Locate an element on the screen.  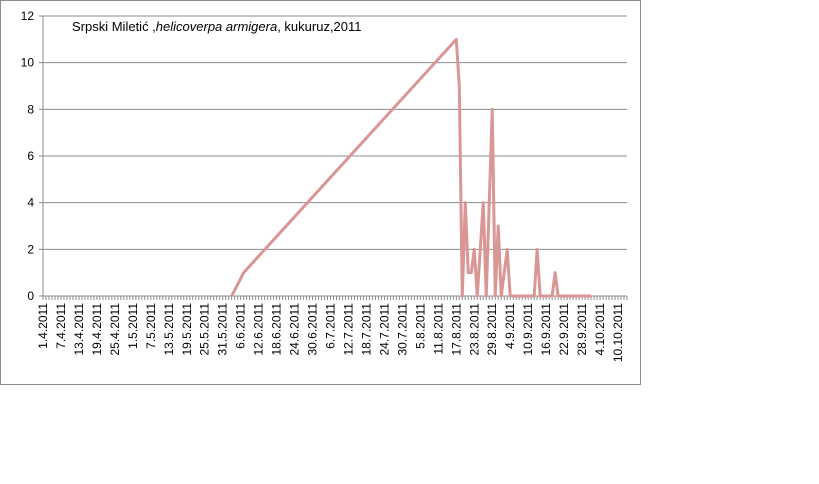
x-tick-label: 30.7.2011 is located at coordinates (402, 329).